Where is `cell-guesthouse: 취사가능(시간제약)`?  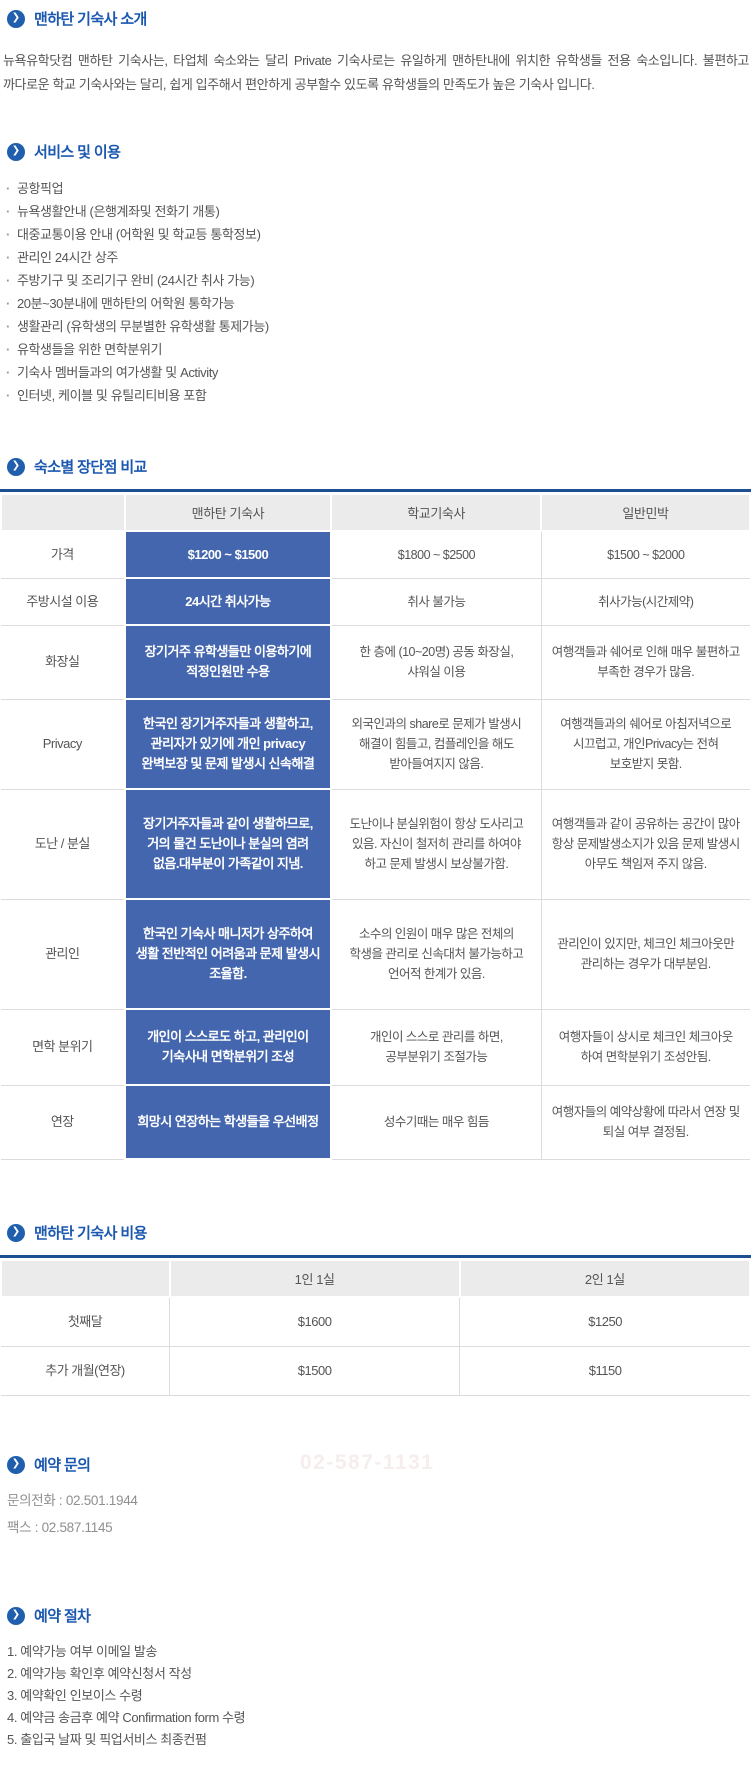
cell-guesthouse: 취사가능(시간제약) is located at coordinates (645, 601).